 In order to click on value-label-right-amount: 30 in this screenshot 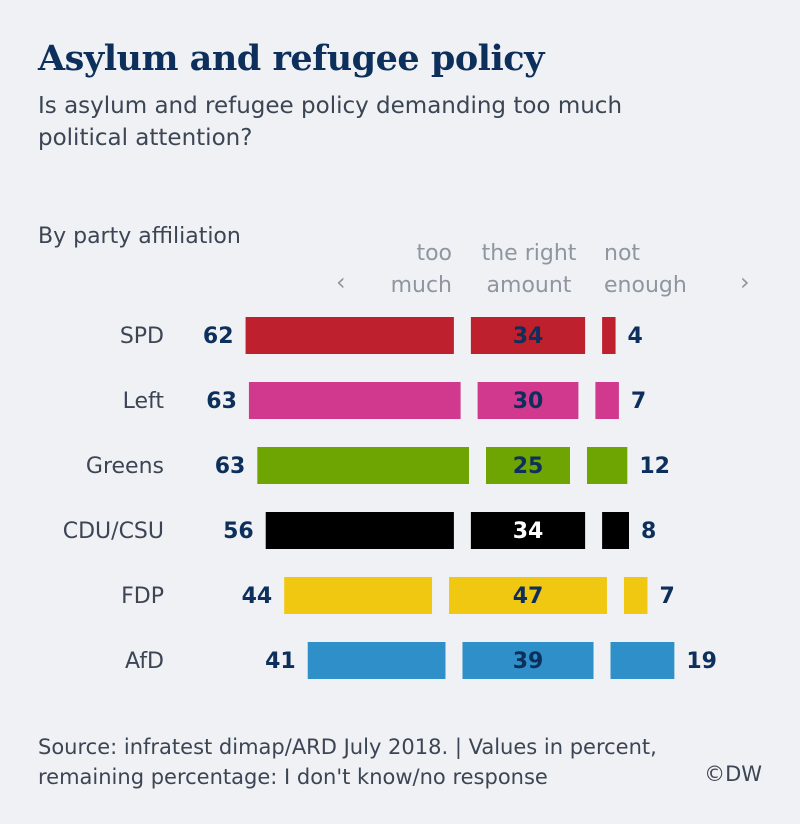, I will do `click(528, 401)`.